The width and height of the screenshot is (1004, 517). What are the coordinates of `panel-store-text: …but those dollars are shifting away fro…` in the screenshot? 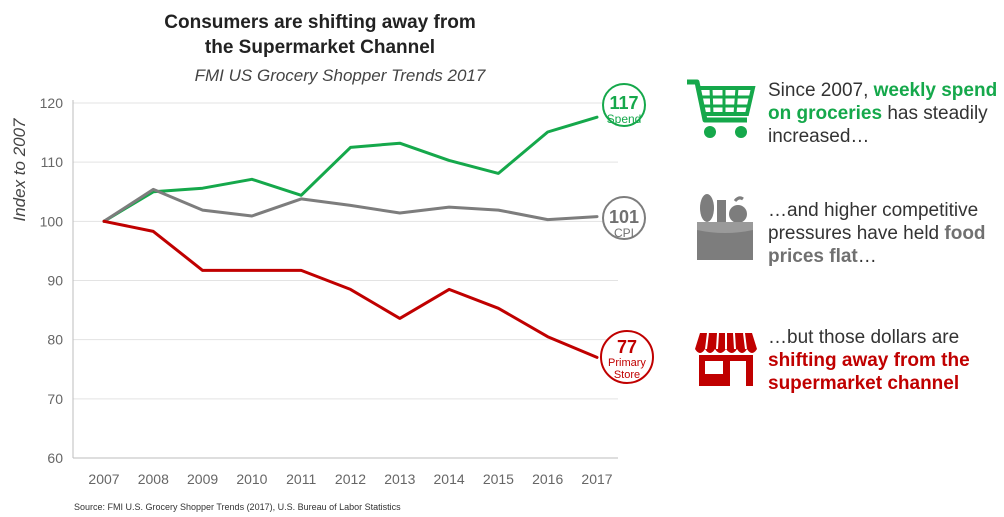 It's located at (886, 360).